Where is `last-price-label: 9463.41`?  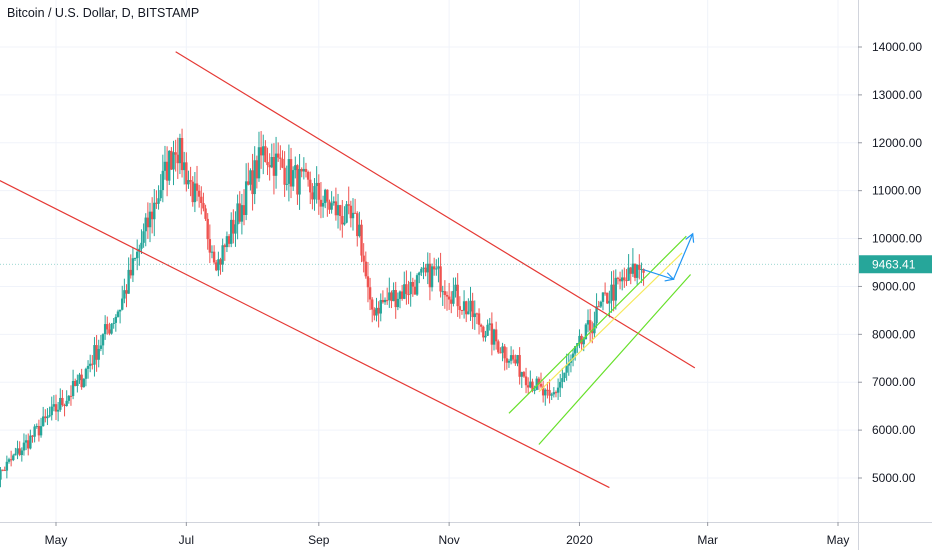 last-price-label: 9463.41 is located at coordinates (894, 264).